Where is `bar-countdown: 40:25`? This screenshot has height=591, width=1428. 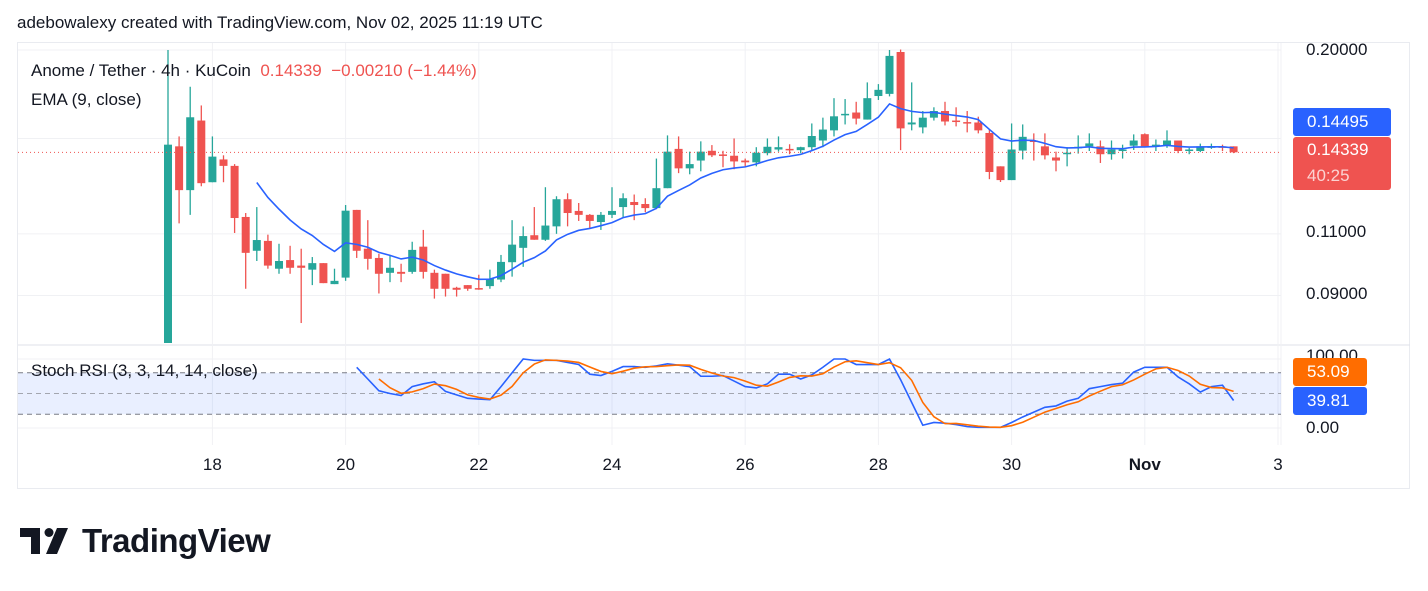
bar-countdown: 40:25 is located at coordinates (1328, 175).